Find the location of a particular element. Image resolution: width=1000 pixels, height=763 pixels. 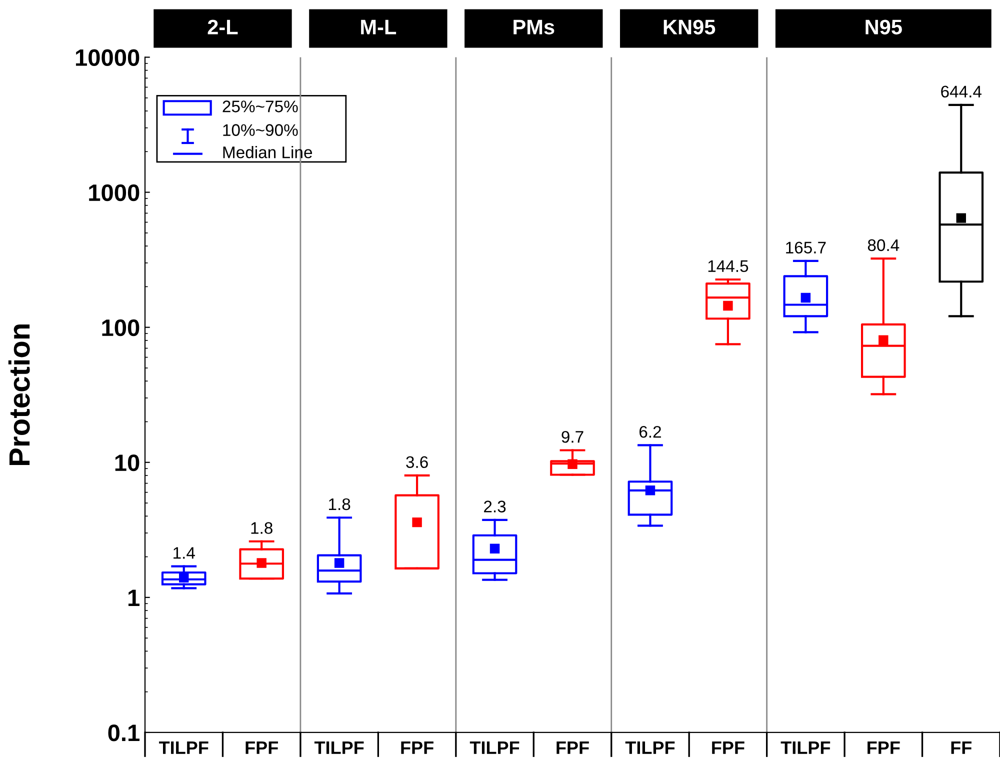

y-tick-label: 0.1 is located at coordinates (124, 733).